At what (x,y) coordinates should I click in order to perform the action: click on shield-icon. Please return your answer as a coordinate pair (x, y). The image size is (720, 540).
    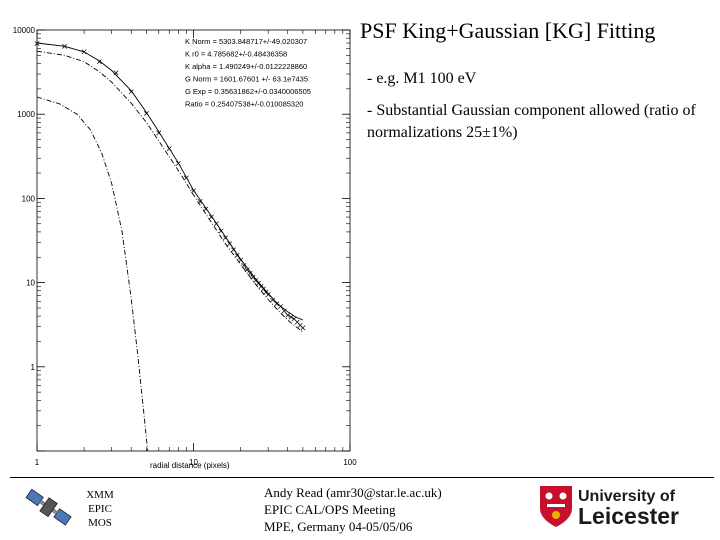
    Looking at the image, I should click on (556, 506).